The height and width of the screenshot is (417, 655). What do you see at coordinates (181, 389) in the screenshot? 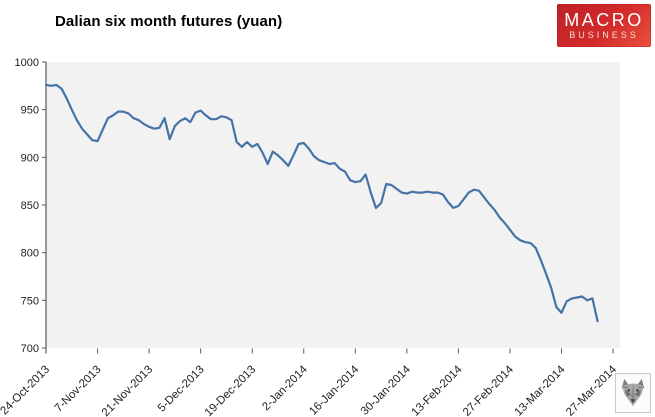
I see `svg-text: 5-Dec-2013` at bounding box center [181, 389].